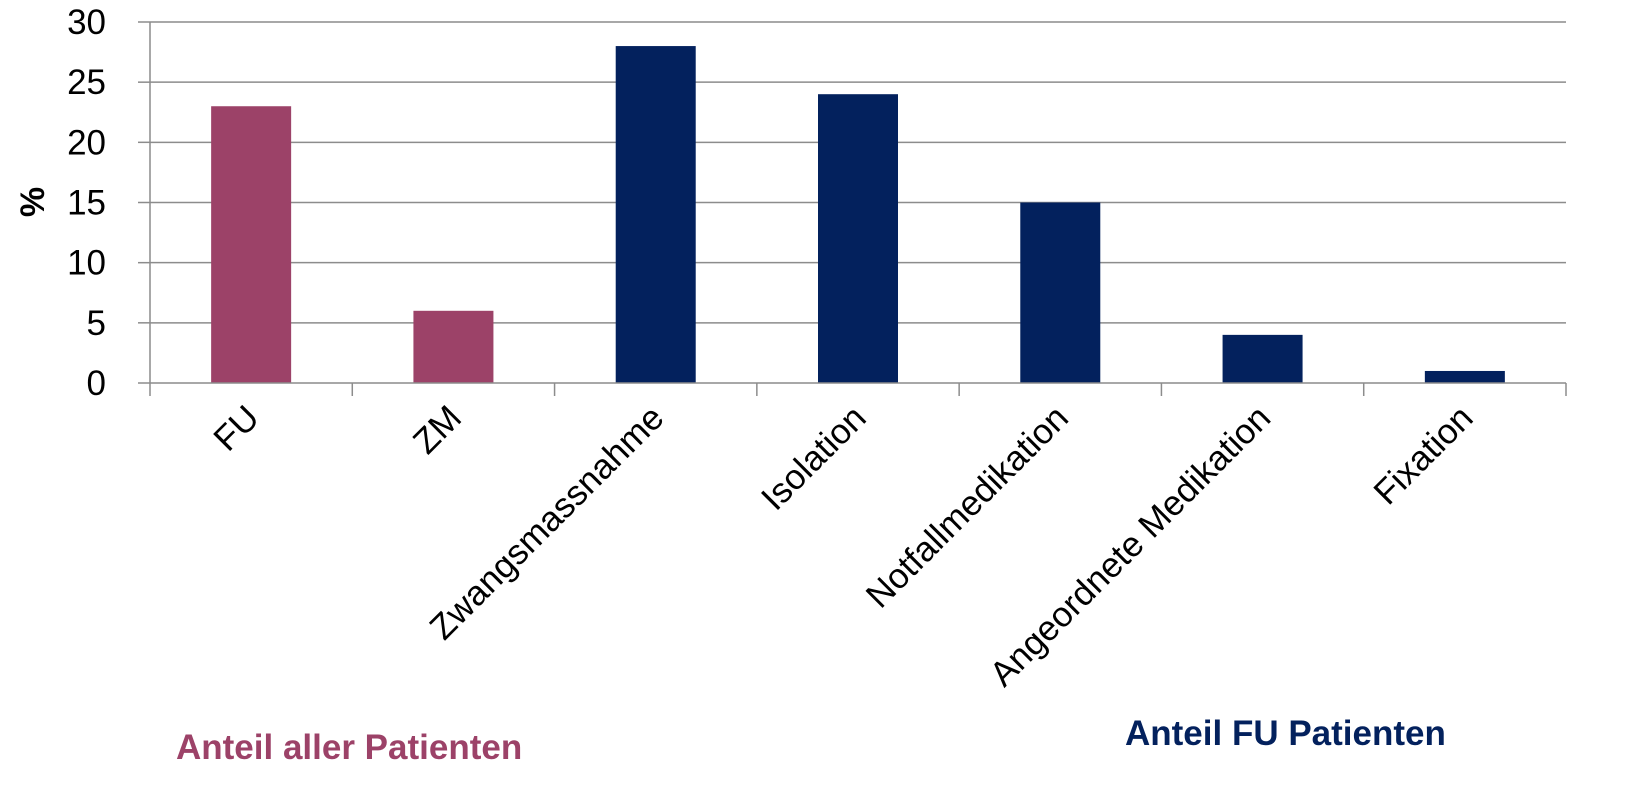 The image size is (1645, 810). I want to click on bar-fixation, so click(1464, 376).